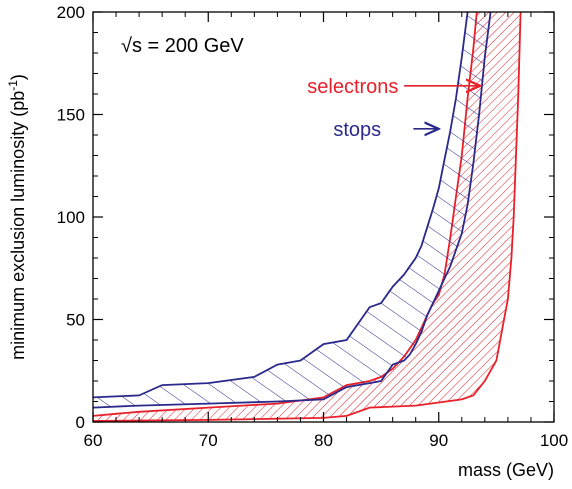 Image resolution: width=572 pixels, height=489 pixels. What do you see at coordinates (18, 225) in the screenshot?
I see `y-axis-title-main: minimum exclusion luminosity (pb` at bounding box center [18, 225].